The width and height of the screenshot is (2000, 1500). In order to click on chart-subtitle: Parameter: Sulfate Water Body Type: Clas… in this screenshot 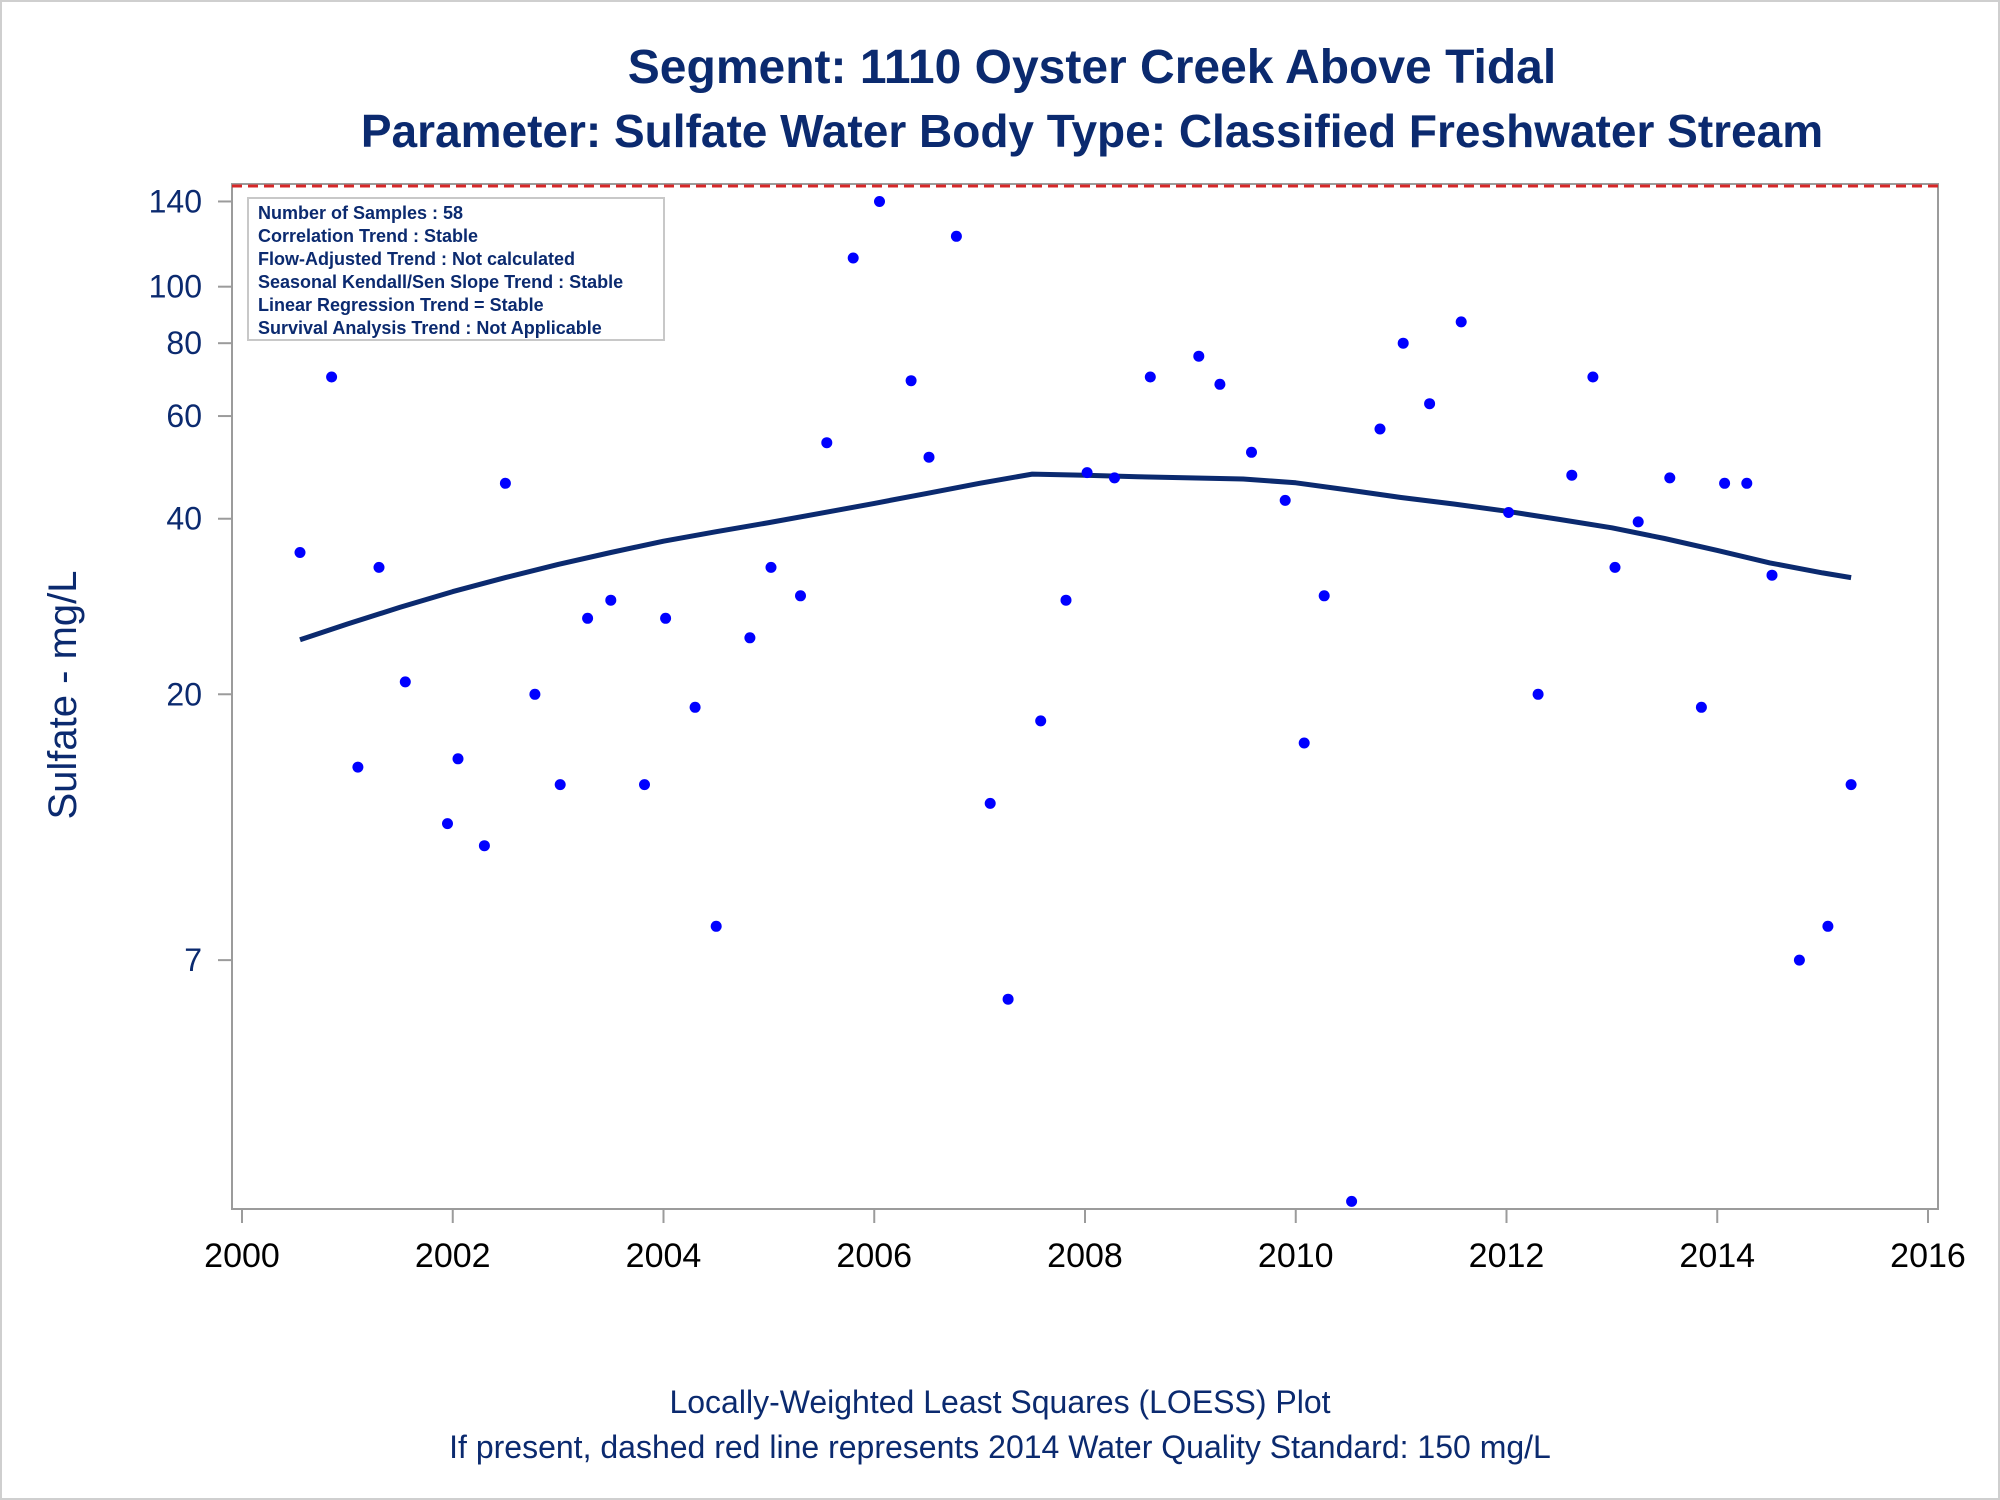, I will do `click(1092, 131)`.